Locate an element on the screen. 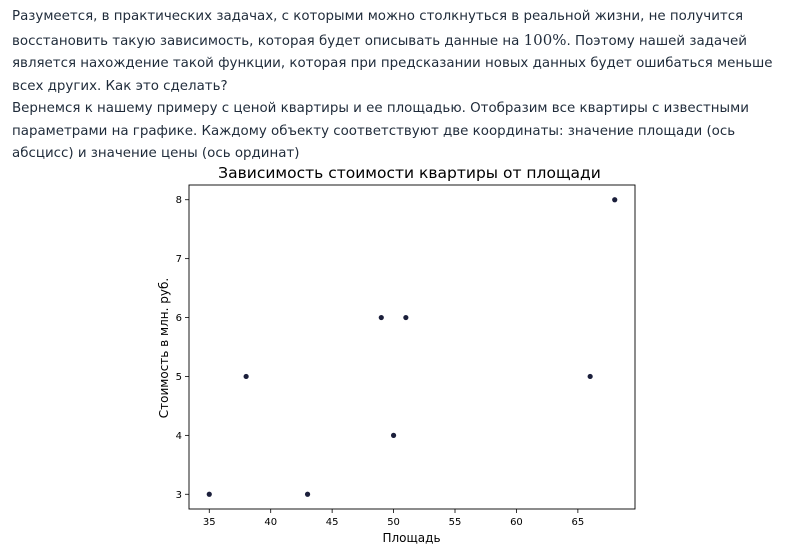 The image size is (793, 548). y-tick-label: 6 is located at coordinates (179, 318).